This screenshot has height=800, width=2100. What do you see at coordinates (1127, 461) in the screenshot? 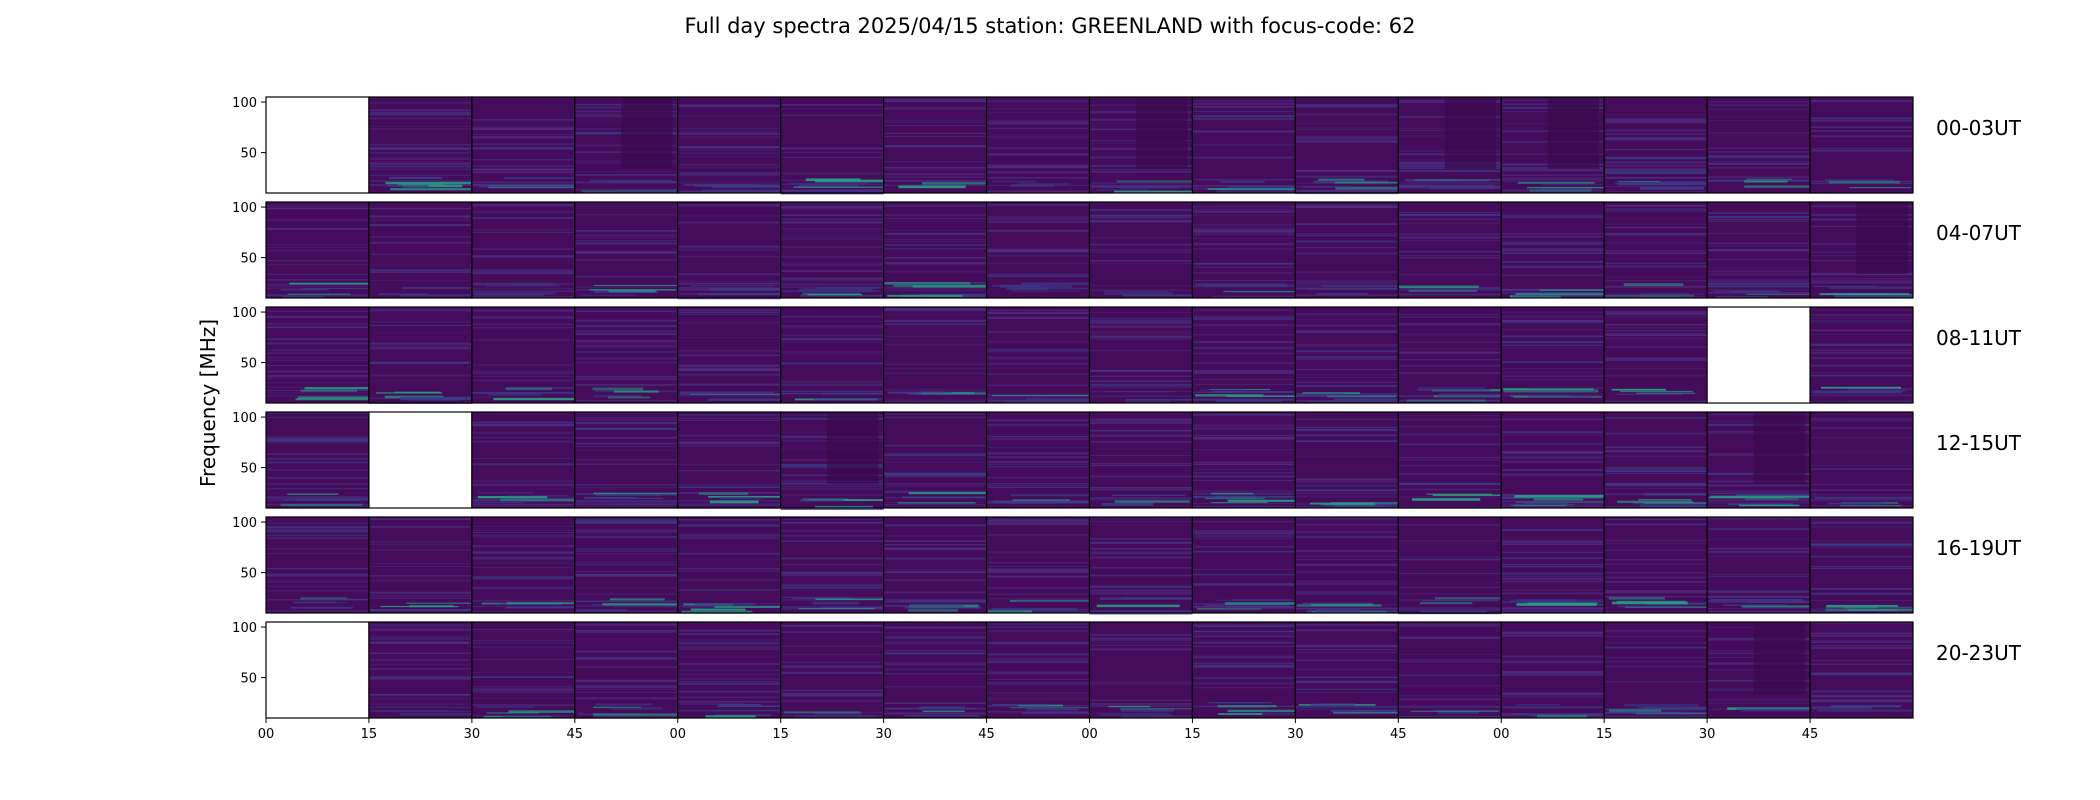
I see `spectra-row: 100 50 12-15UT` at bounding box center [1127, 461].